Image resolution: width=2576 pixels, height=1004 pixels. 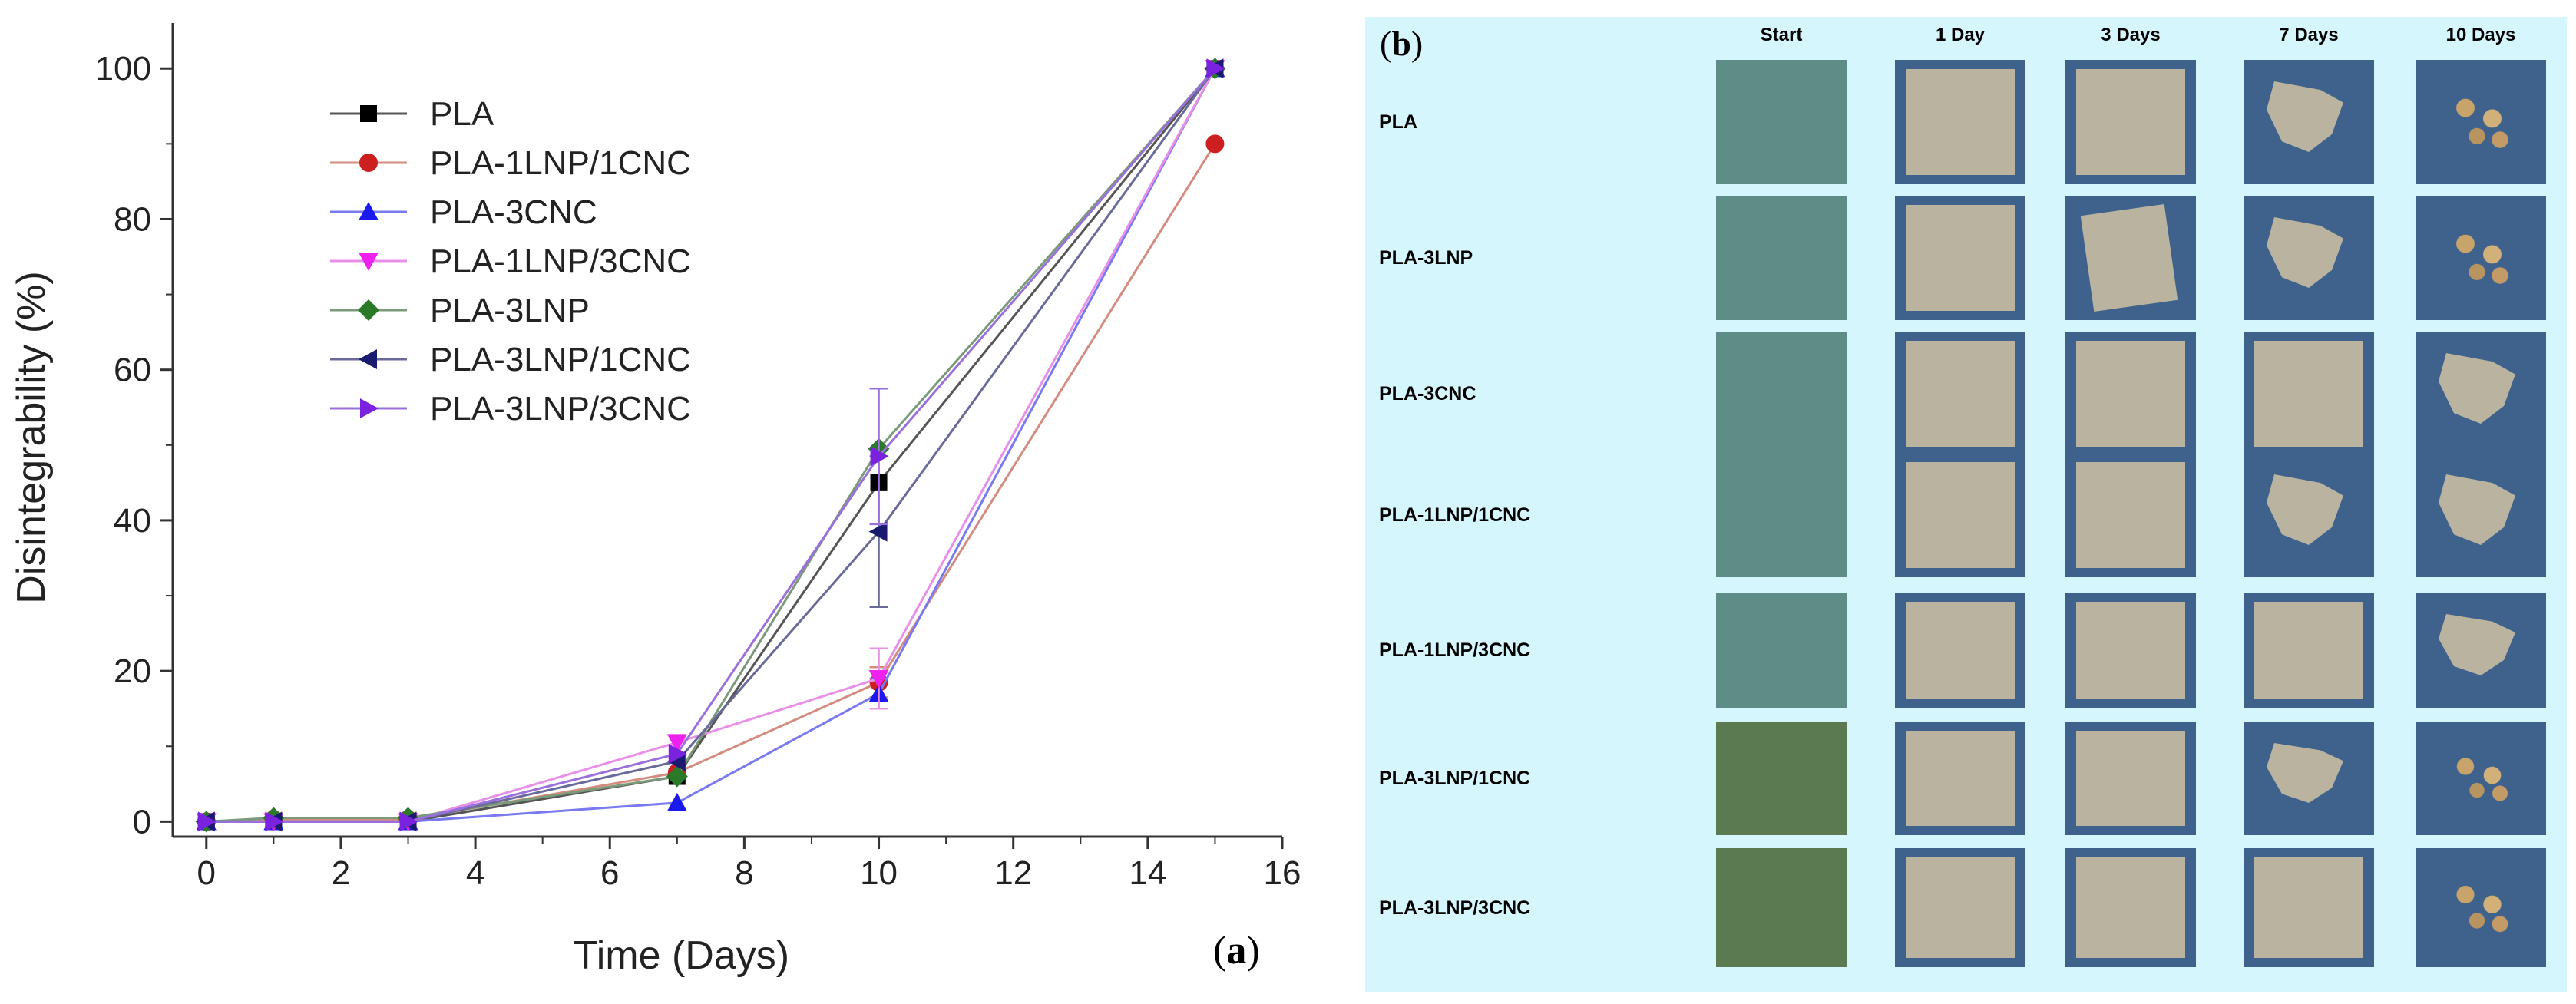 I want to click on y-tick-label: 100, so click(x=123, y=69).